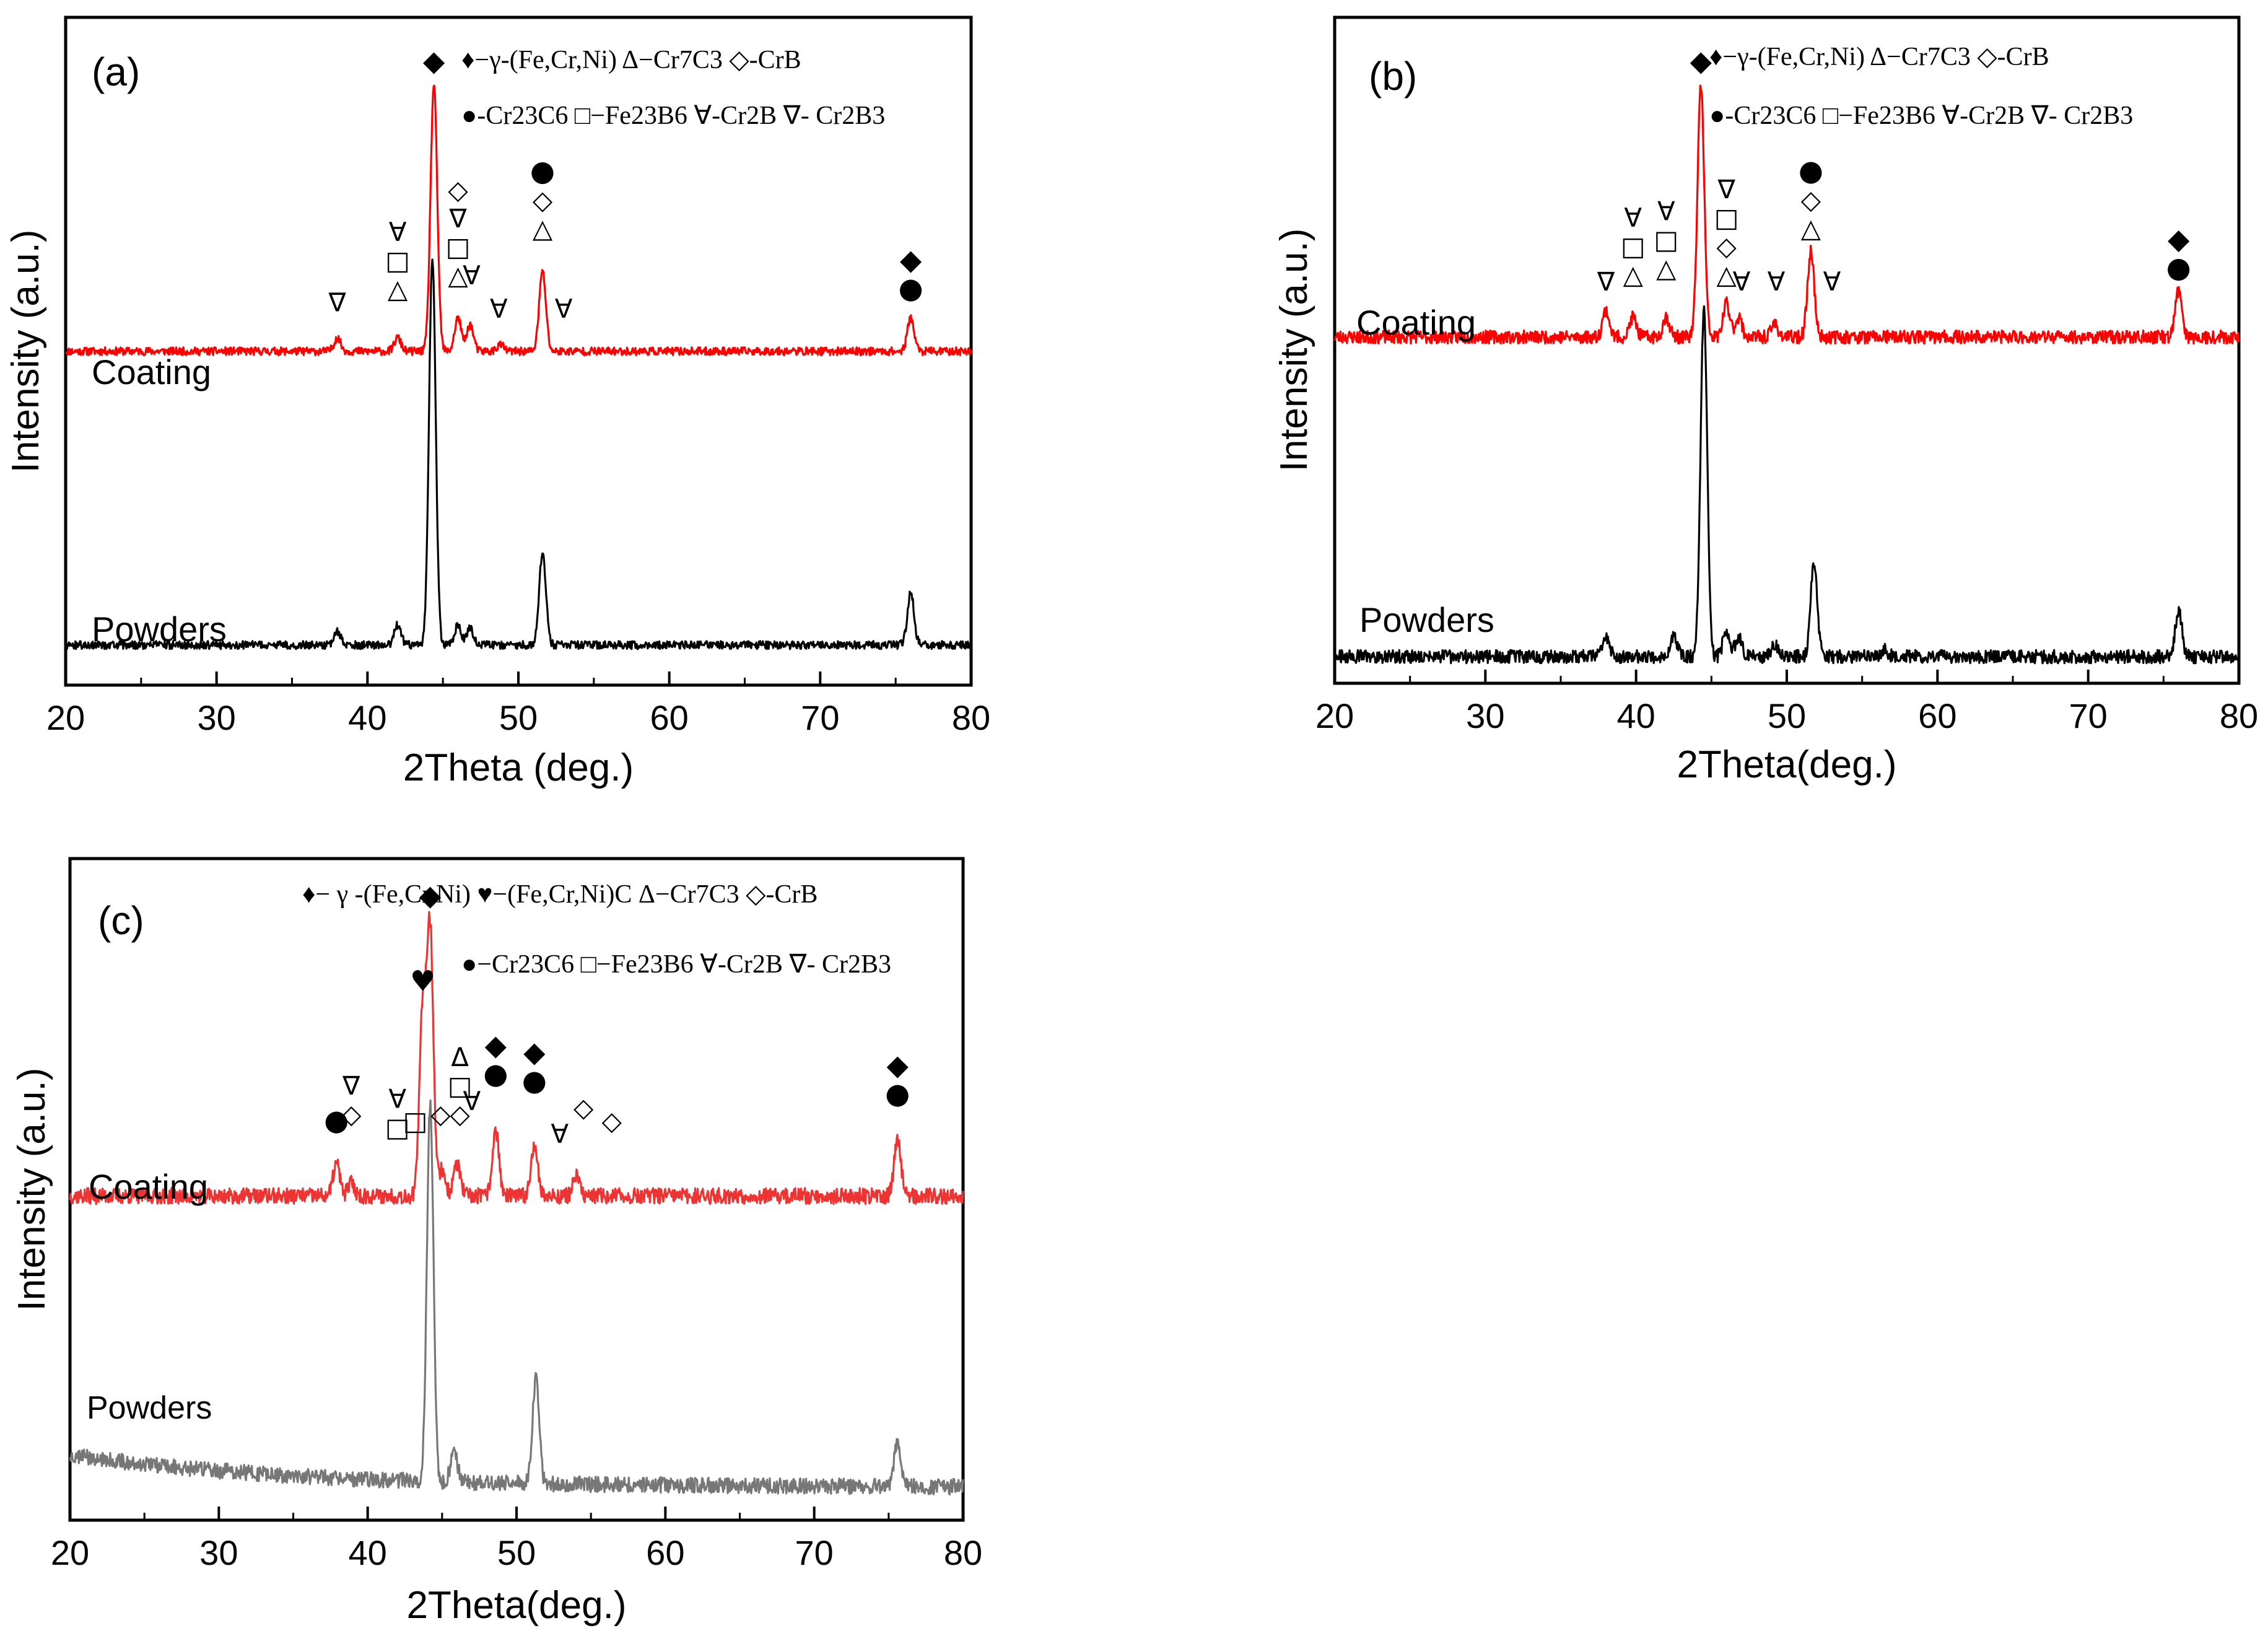 This screenshot has height=1636, width=2268. What do you see at coordinates (1393, 76) in the screenshot?
I see `panel-label: (b)` at bounding box center [1393, 76].